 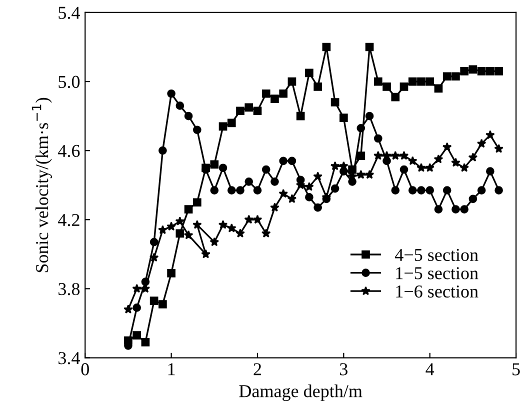 I want to click on y-tick-label: 5.0, so click(x=69, y=82).